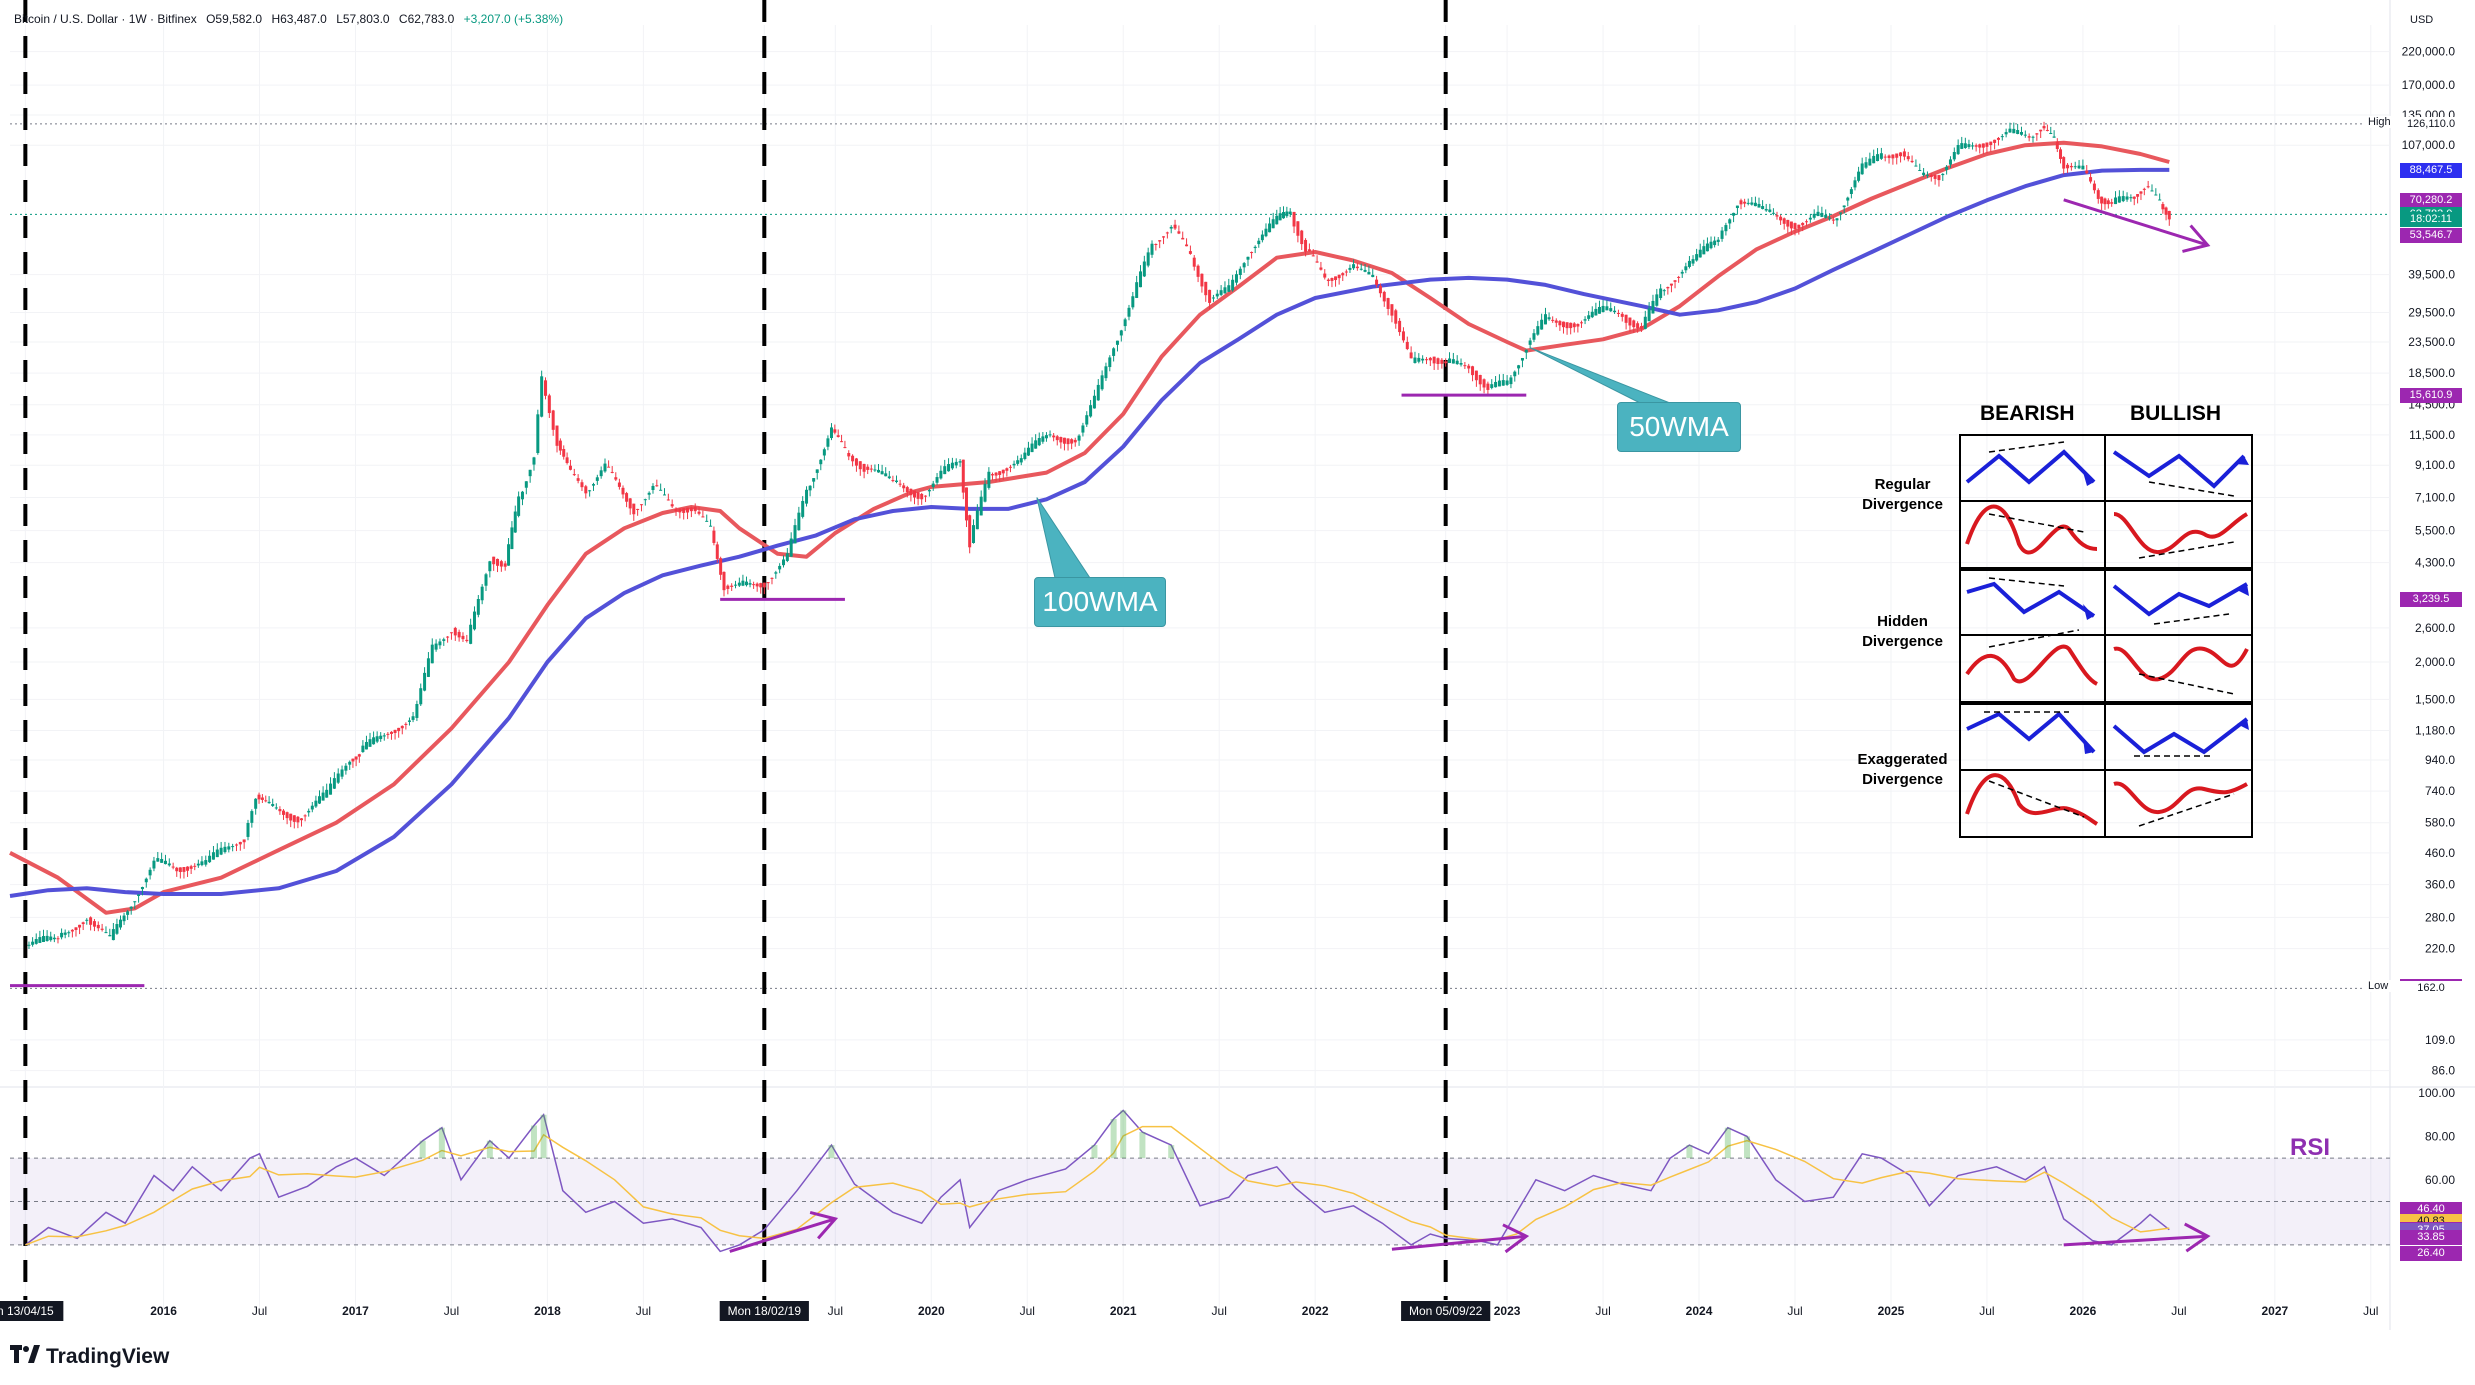  Describe the element at coordinates (2197, 1237) in the screenshot. I see `rsi-divergence-arrow-head` at that location.